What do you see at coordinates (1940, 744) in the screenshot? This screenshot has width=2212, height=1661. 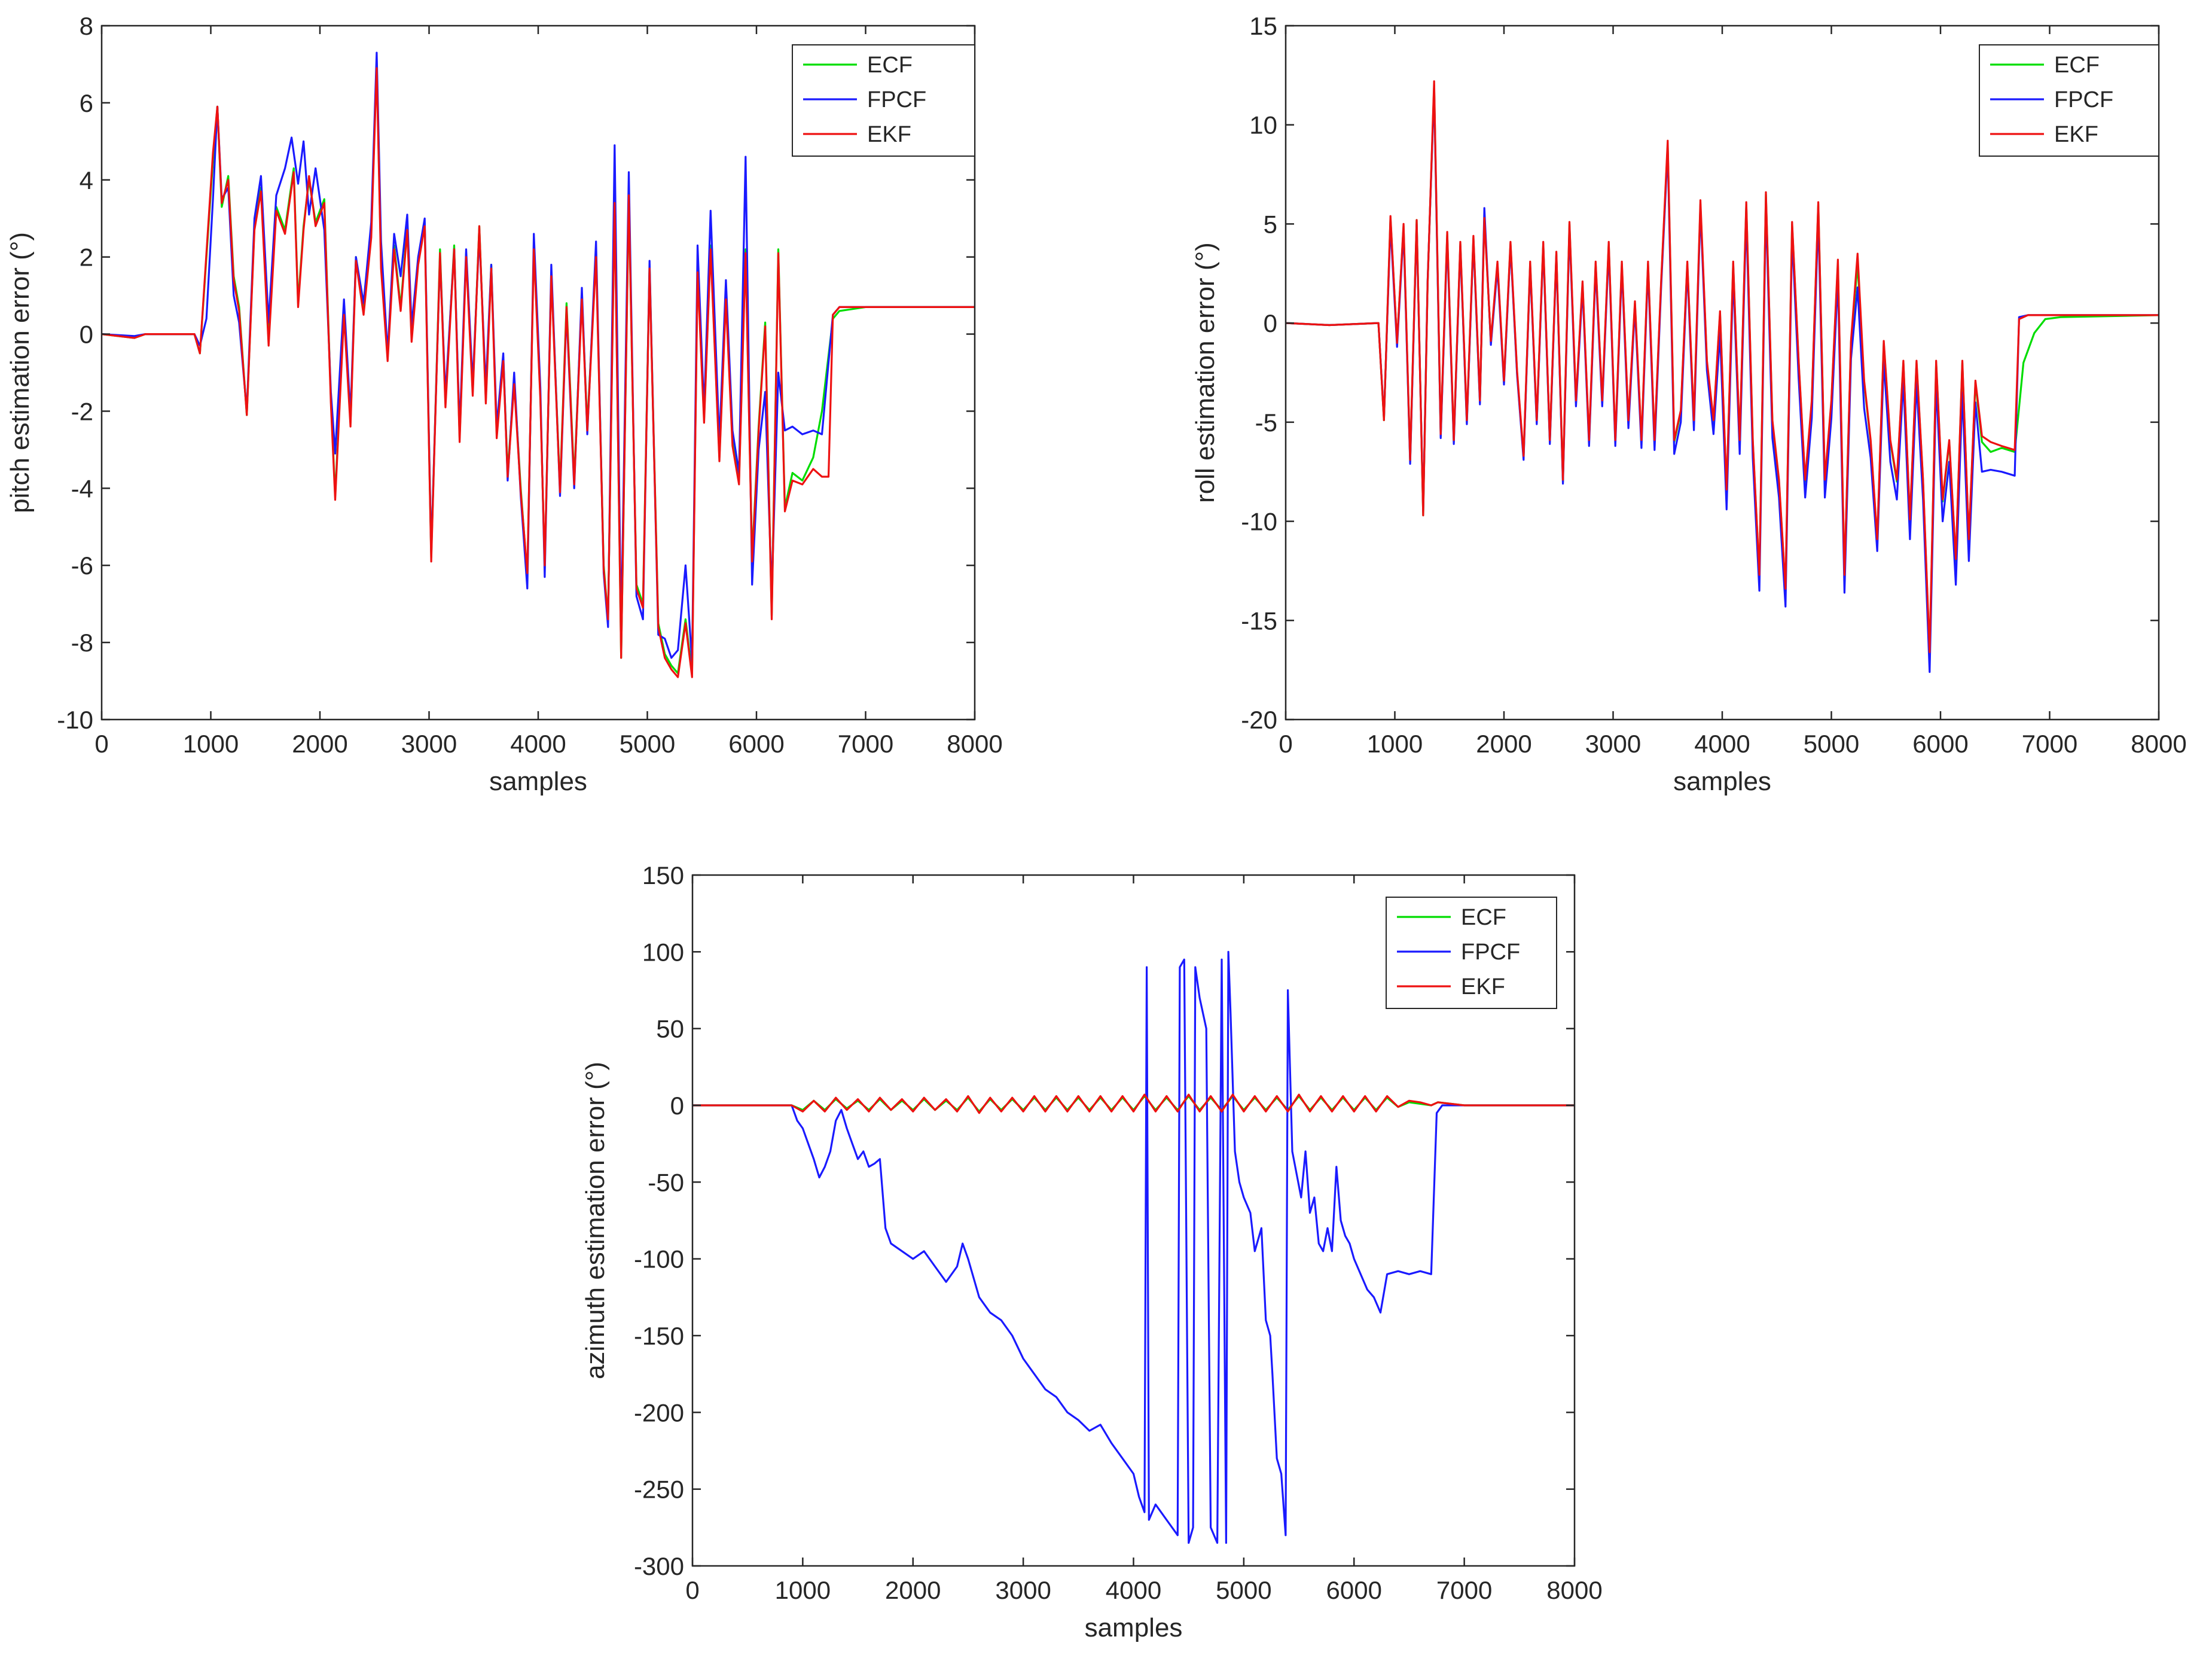 I see `roll-xtick-label: 6000` at bounding box center [1940, 744].